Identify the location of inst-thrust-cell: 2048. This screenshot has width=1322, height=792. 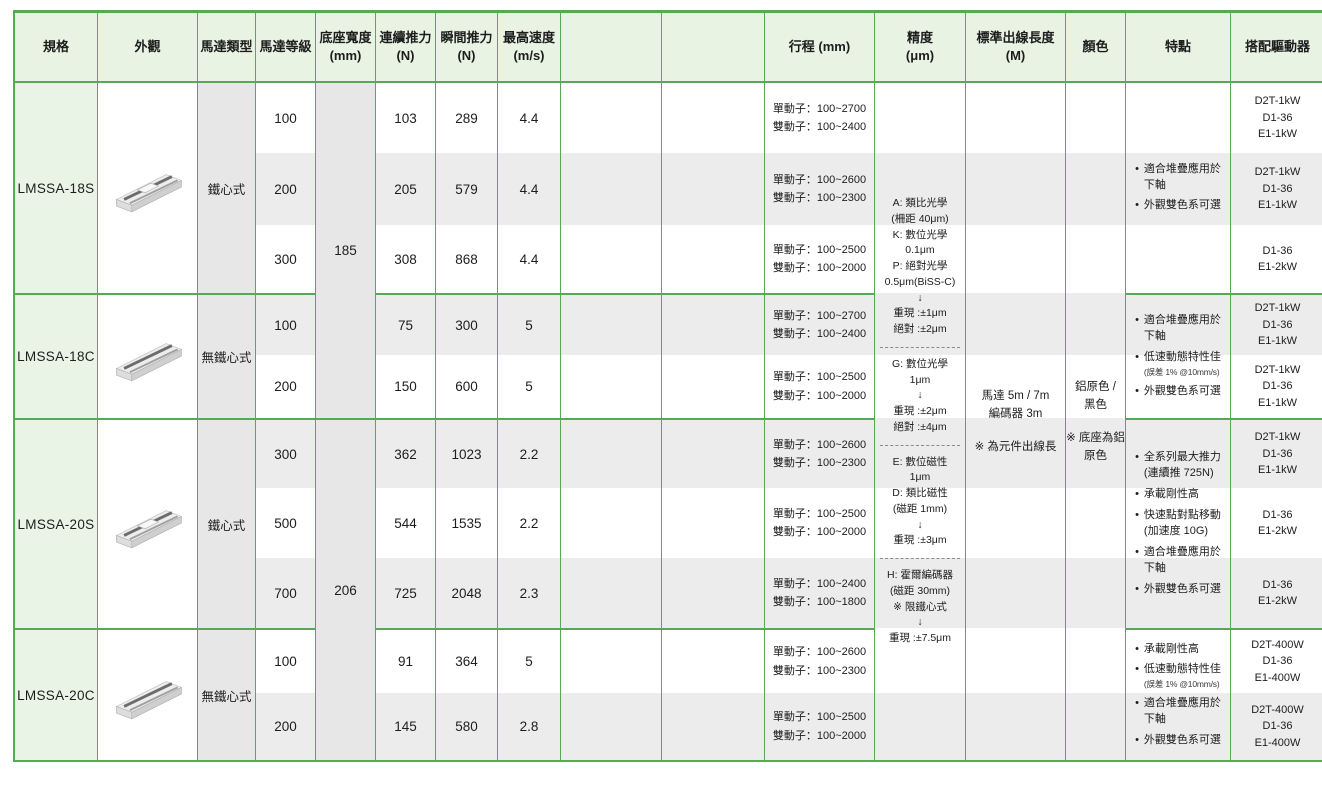
(466, 593).